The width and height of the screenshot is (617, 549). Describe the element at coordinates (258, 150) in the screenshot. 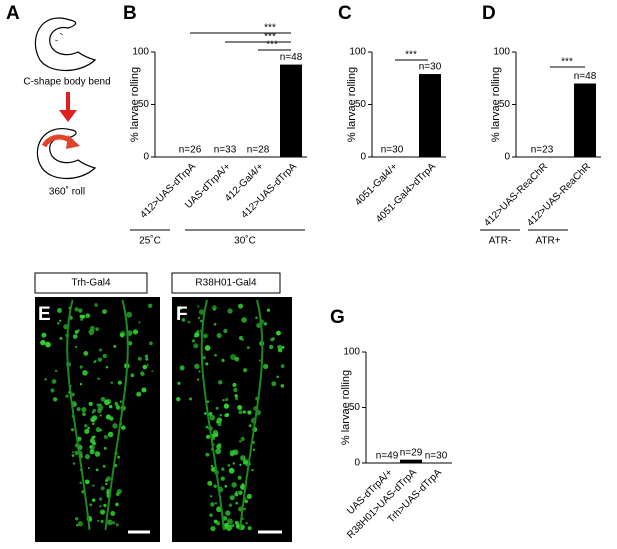

I see `sample-size: n=28` at that location.